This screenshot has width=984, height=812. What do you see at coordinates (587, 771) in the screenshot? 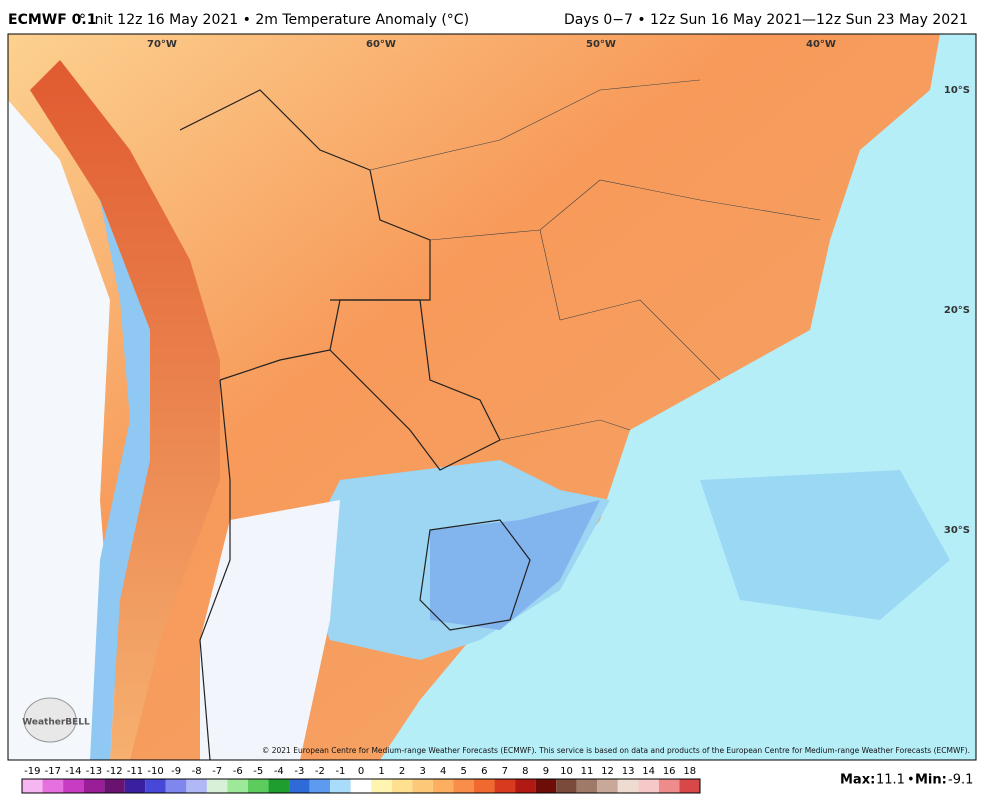
I see `colorbar-label: 11` at bounding box center [587, 771].